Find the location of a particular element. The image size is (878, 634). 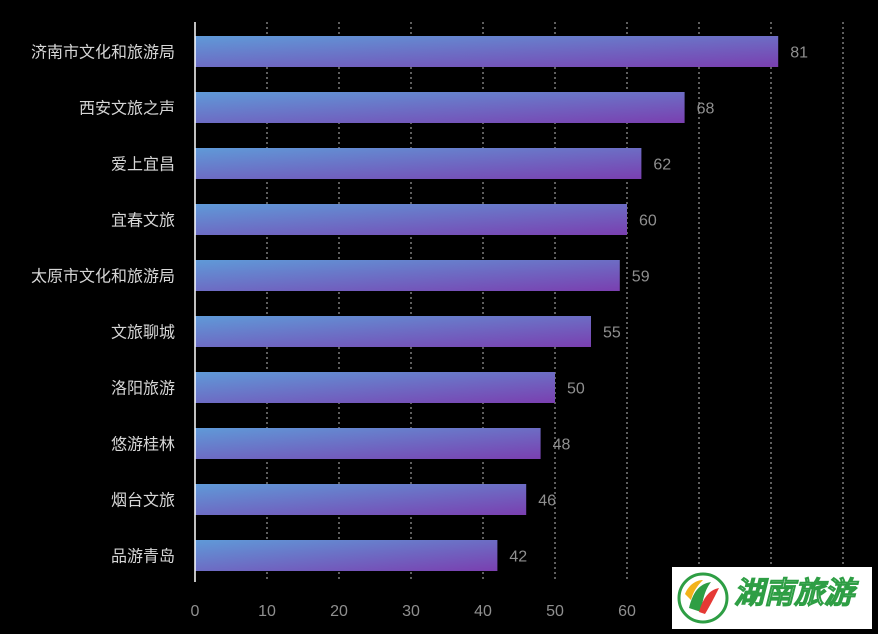

value-label: 46 is located at coordinates (547, 501).